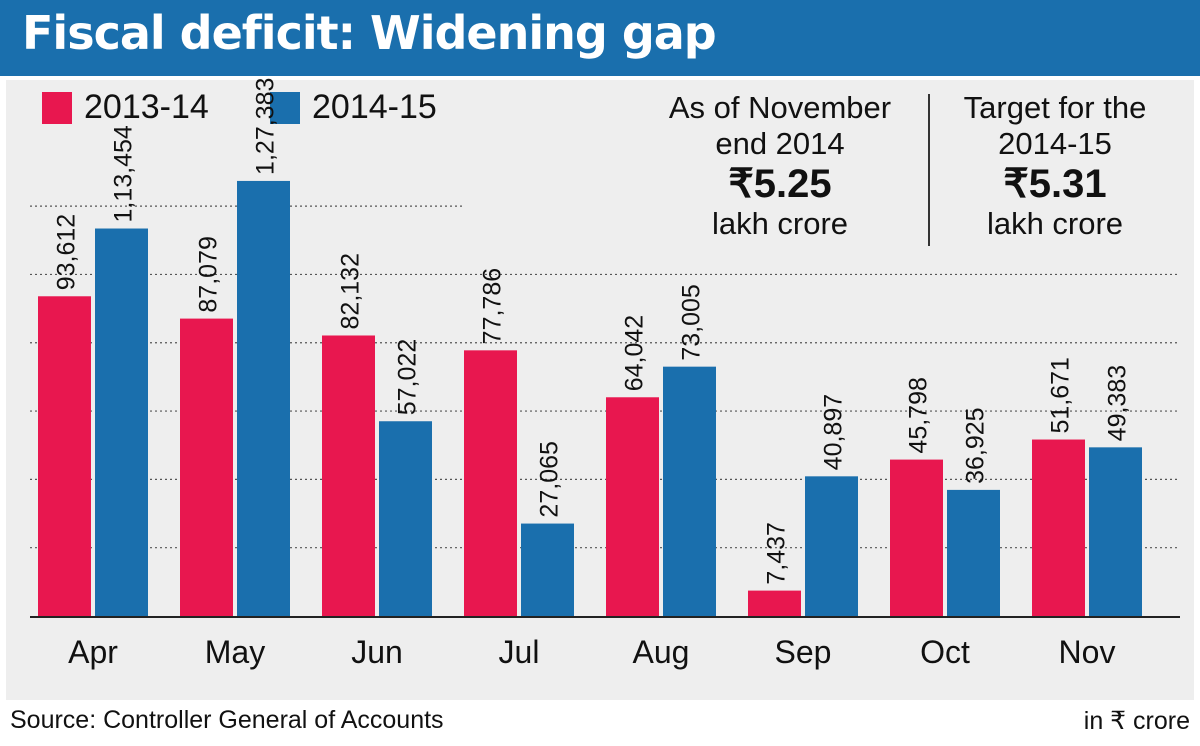 The width and height of the screenshot is (1200, 746). What do you see at coordinates (1055, 143) in the screenshot?
I see `info-right-line2: 2014-15` at bounding box center [1055, 143].